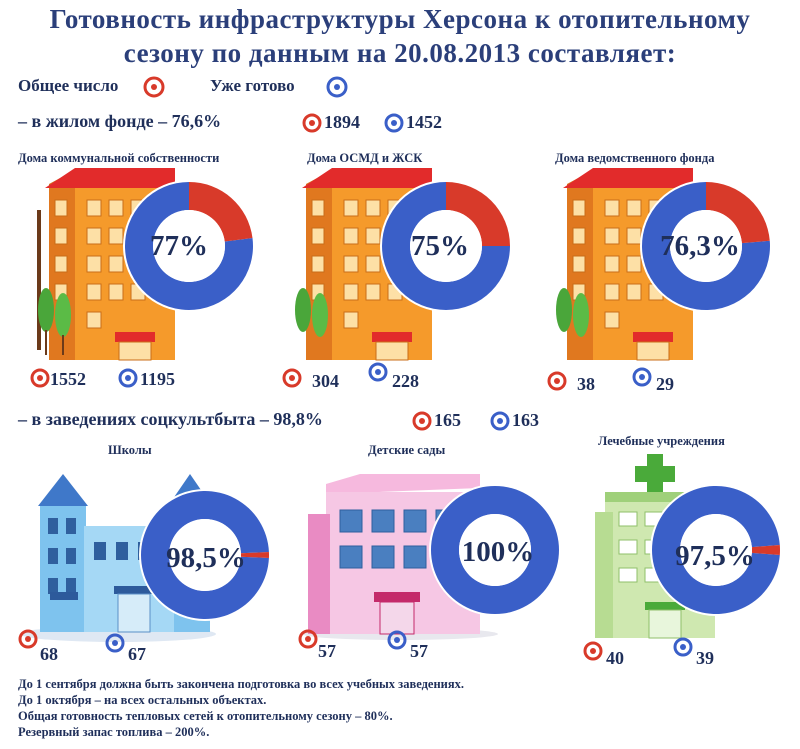 The image size is (800, 749). Describe the element at coordinates (254, 555) in the screenshot. I see `donut-4-not-ready-slice` at that location.